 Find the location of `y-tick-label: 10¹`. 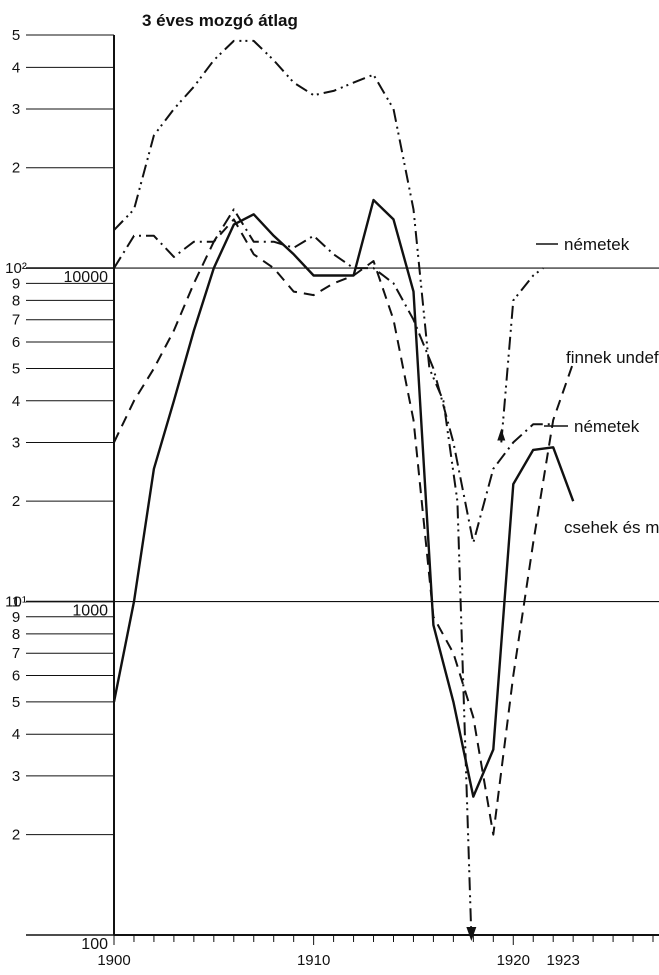

y-tick-label: 10¹ is located at coordinates (16, 602).